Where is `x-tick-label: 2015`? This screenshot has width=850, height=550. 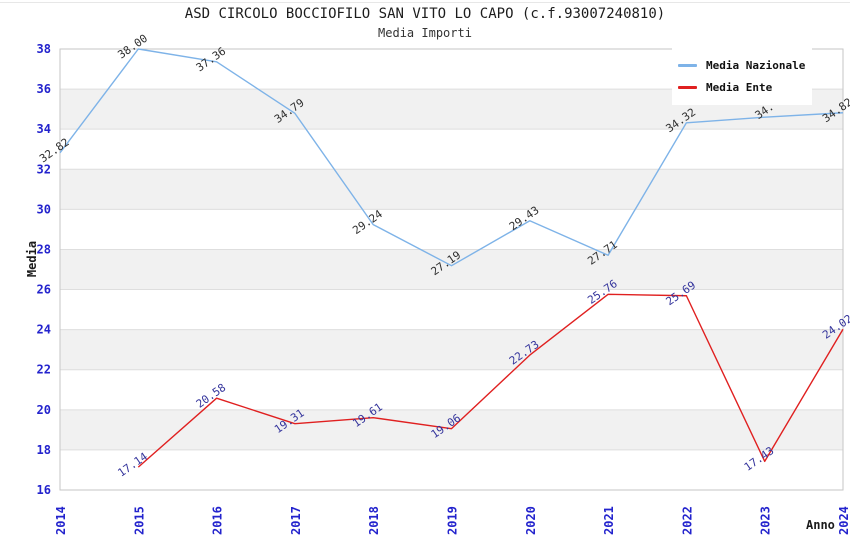 x-tick-label: 2015 is located at coordinates (139, 520).